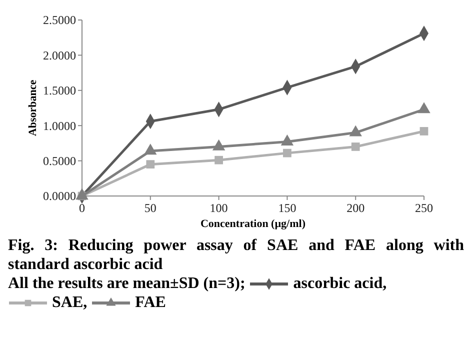 Image resolution: width=472 pixels, height=339 pixels. I want to click on y-tick-label: 1.0000, so click(59, 125).